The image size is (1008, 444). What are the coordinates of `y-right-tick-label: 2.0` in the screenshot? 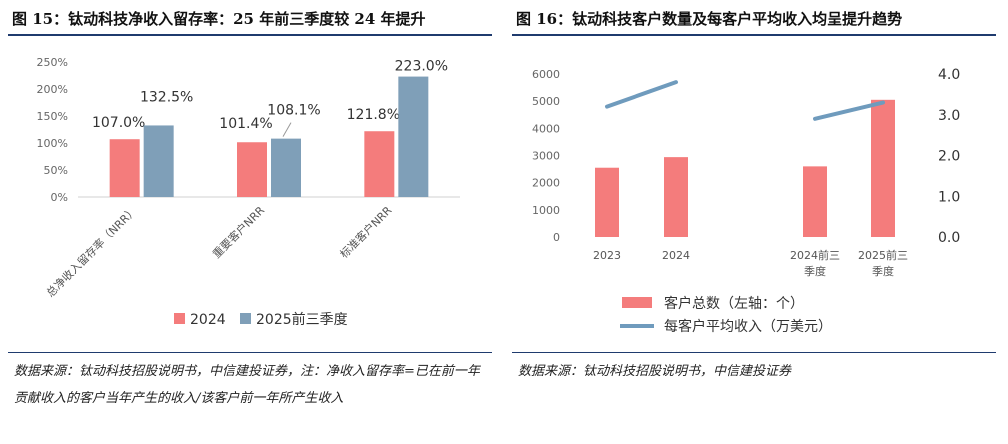 It's located at (949, 157).